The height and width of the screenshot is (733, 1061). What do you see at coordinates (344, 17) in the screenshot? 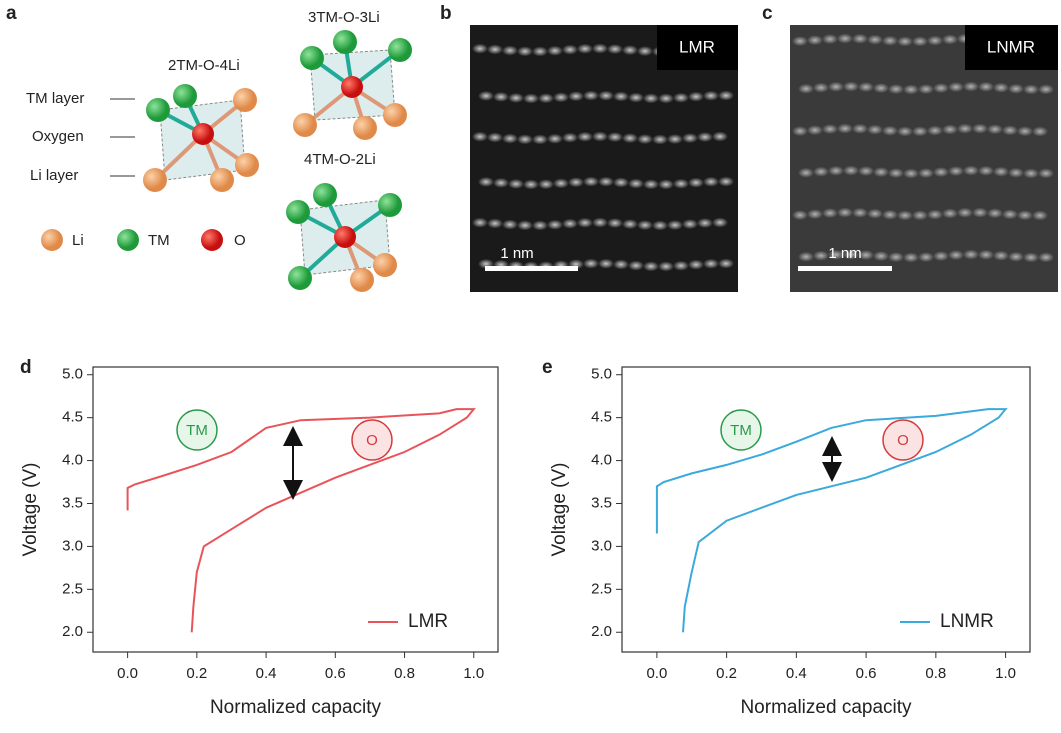
I see `structure-label: 3TM-O-3Li` at bounding box center [344, 17].